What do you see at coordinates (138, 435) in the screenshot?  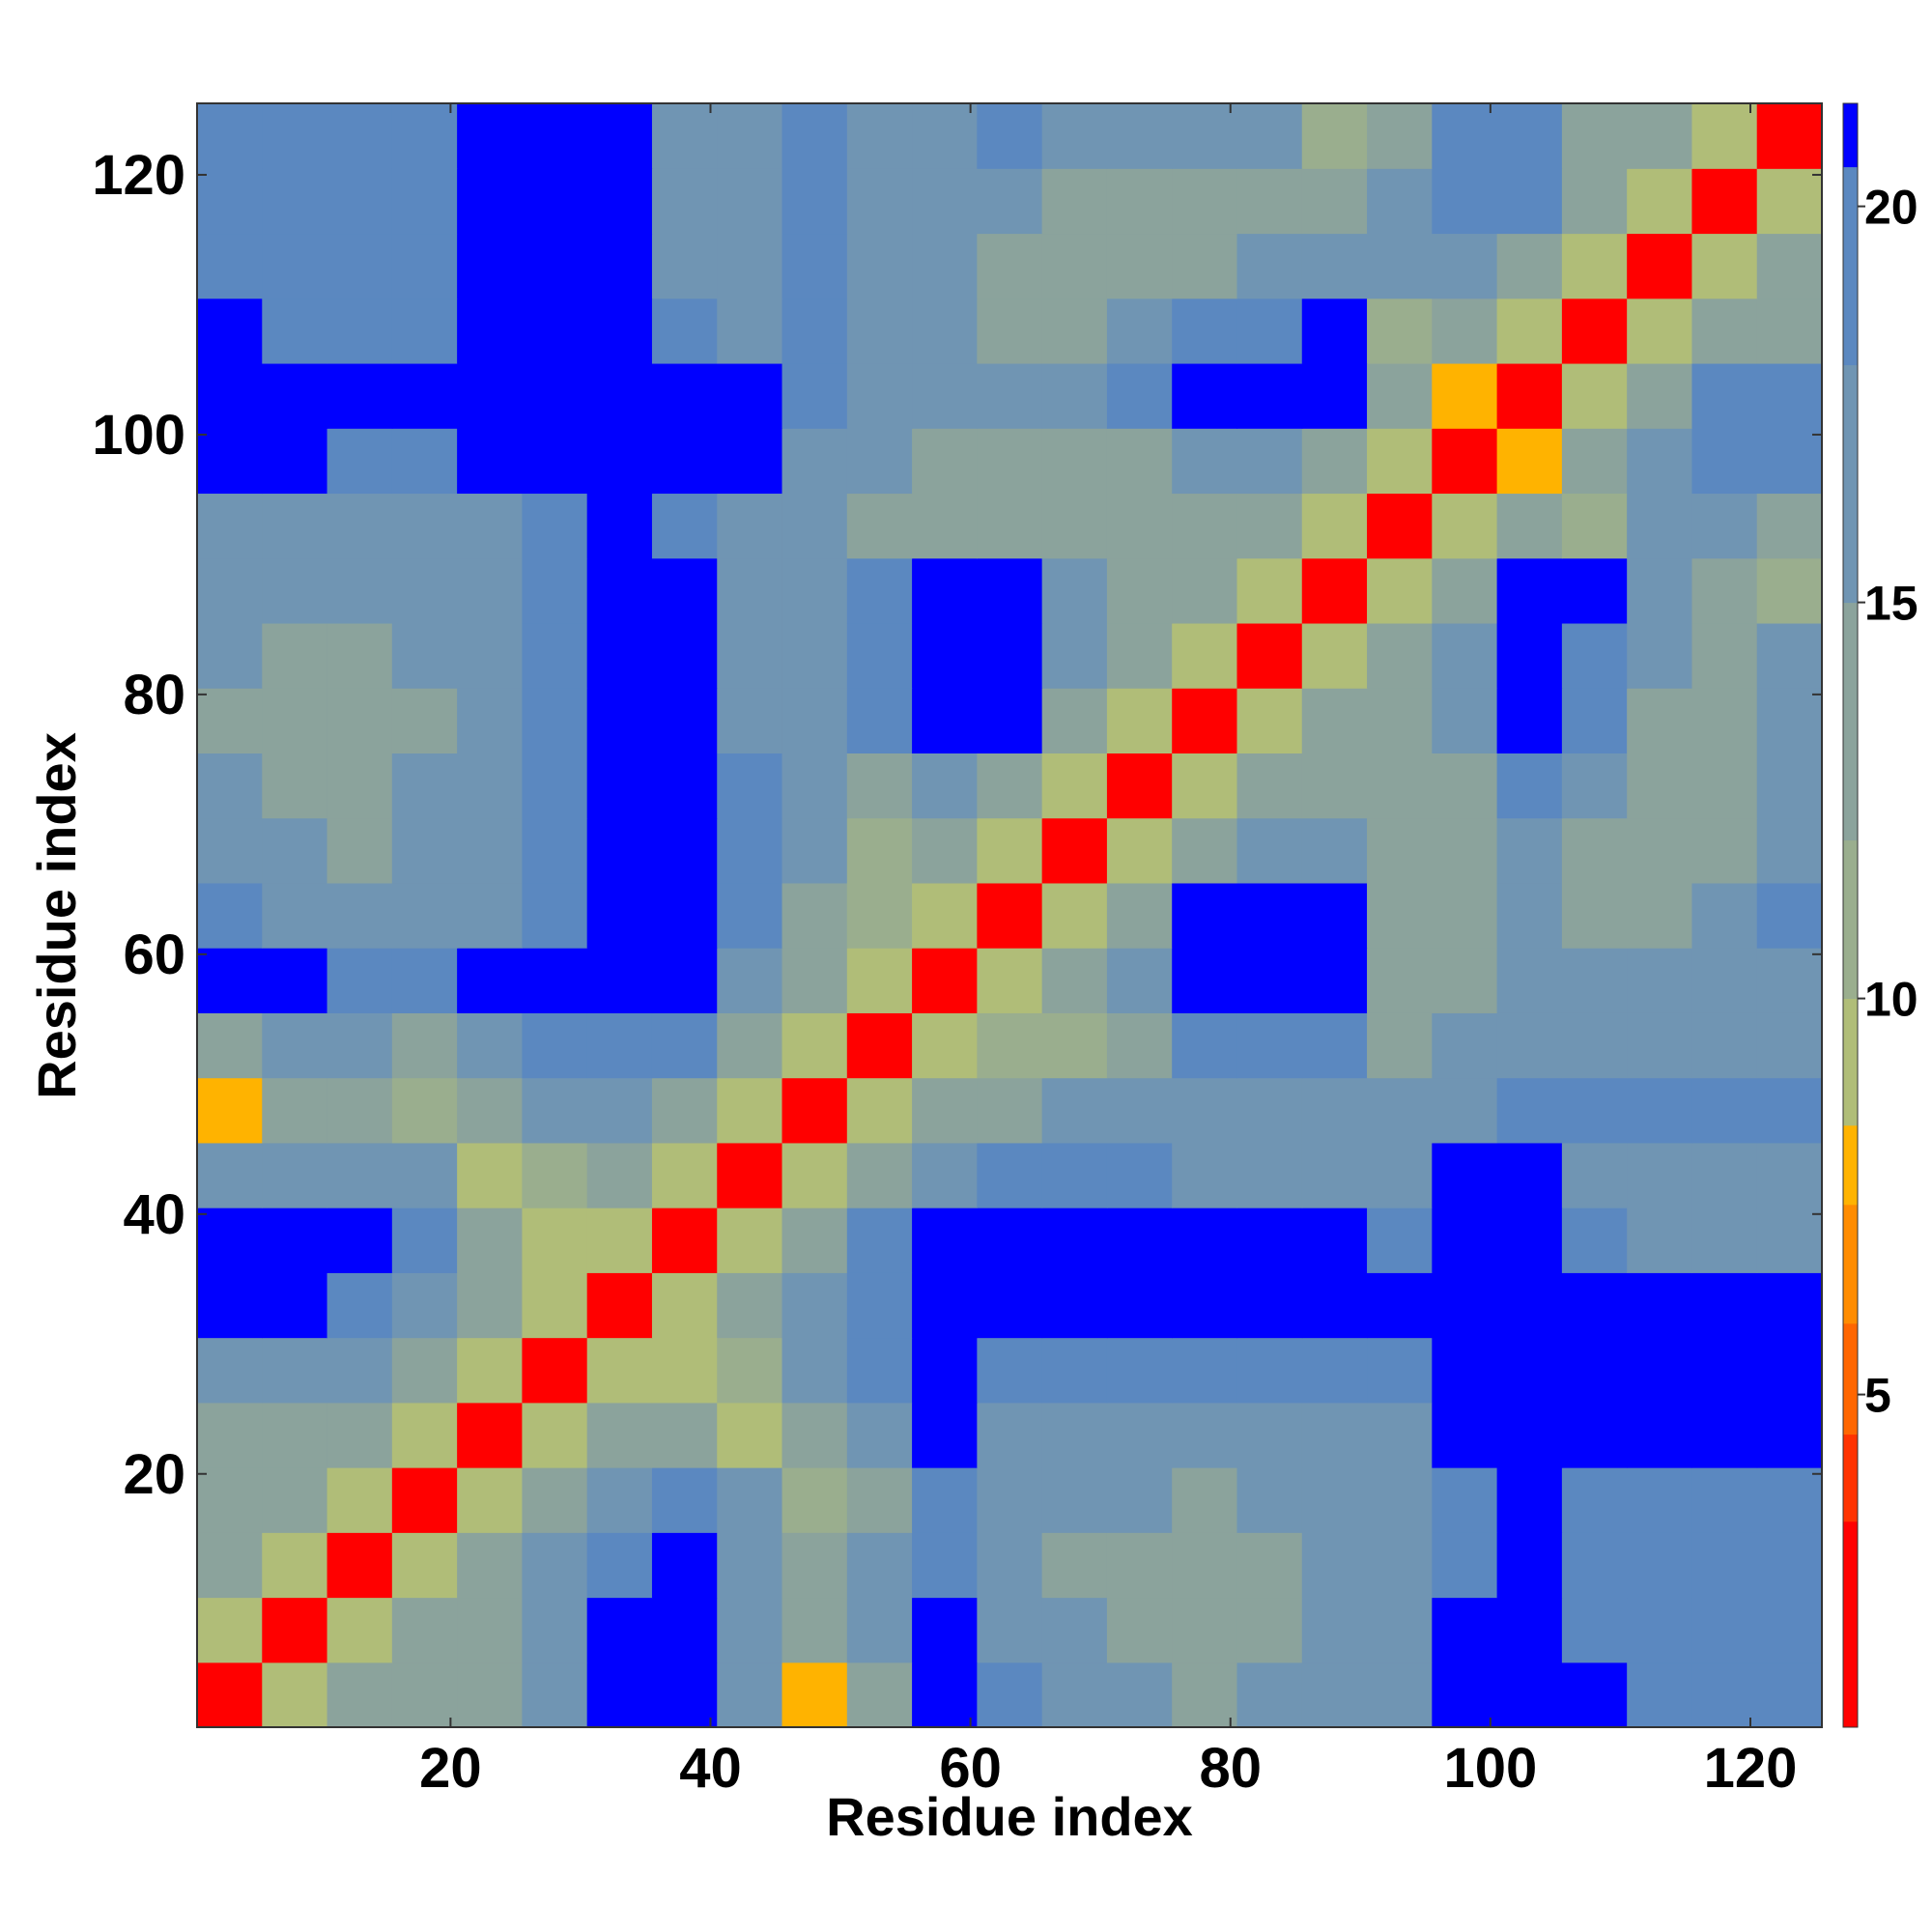 I see `y-tick-label: 100` at bounding box center [138, 435].